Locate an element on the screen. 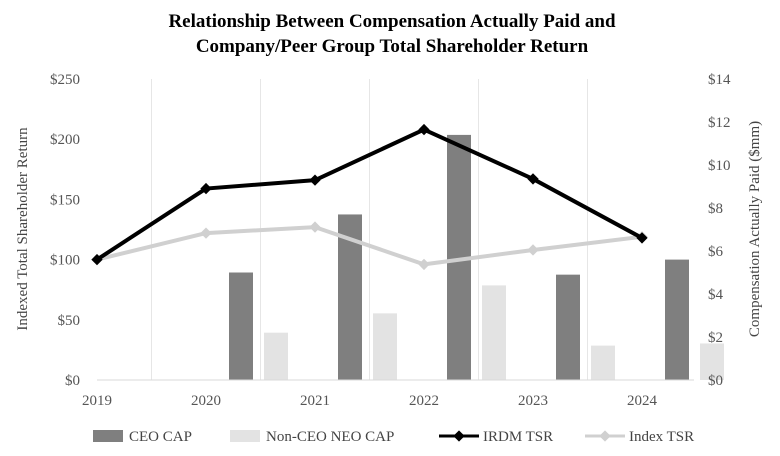 Image resolution: width=780 pixels, height=456 pixels. legend: CEO CAP Non-CEO NEO CAP IRDM TSR Index TSR is located at coordinates (393, 437).